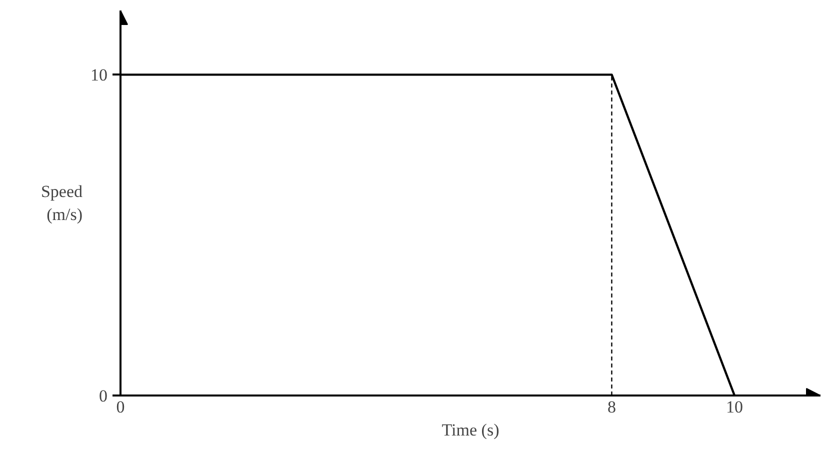  Describe the element at coordinates (61, 203) in the screenshot. I see `y-axis-title: Speed (m/s)` at that location.